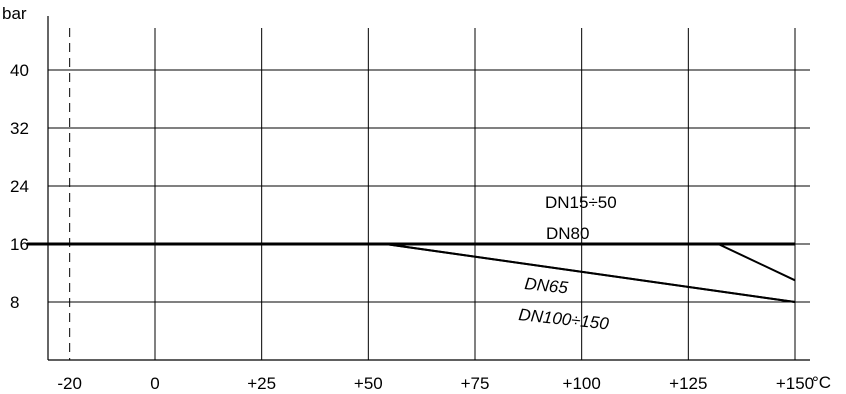  I want to click on x-tick-label: -20, so click(69, 383).